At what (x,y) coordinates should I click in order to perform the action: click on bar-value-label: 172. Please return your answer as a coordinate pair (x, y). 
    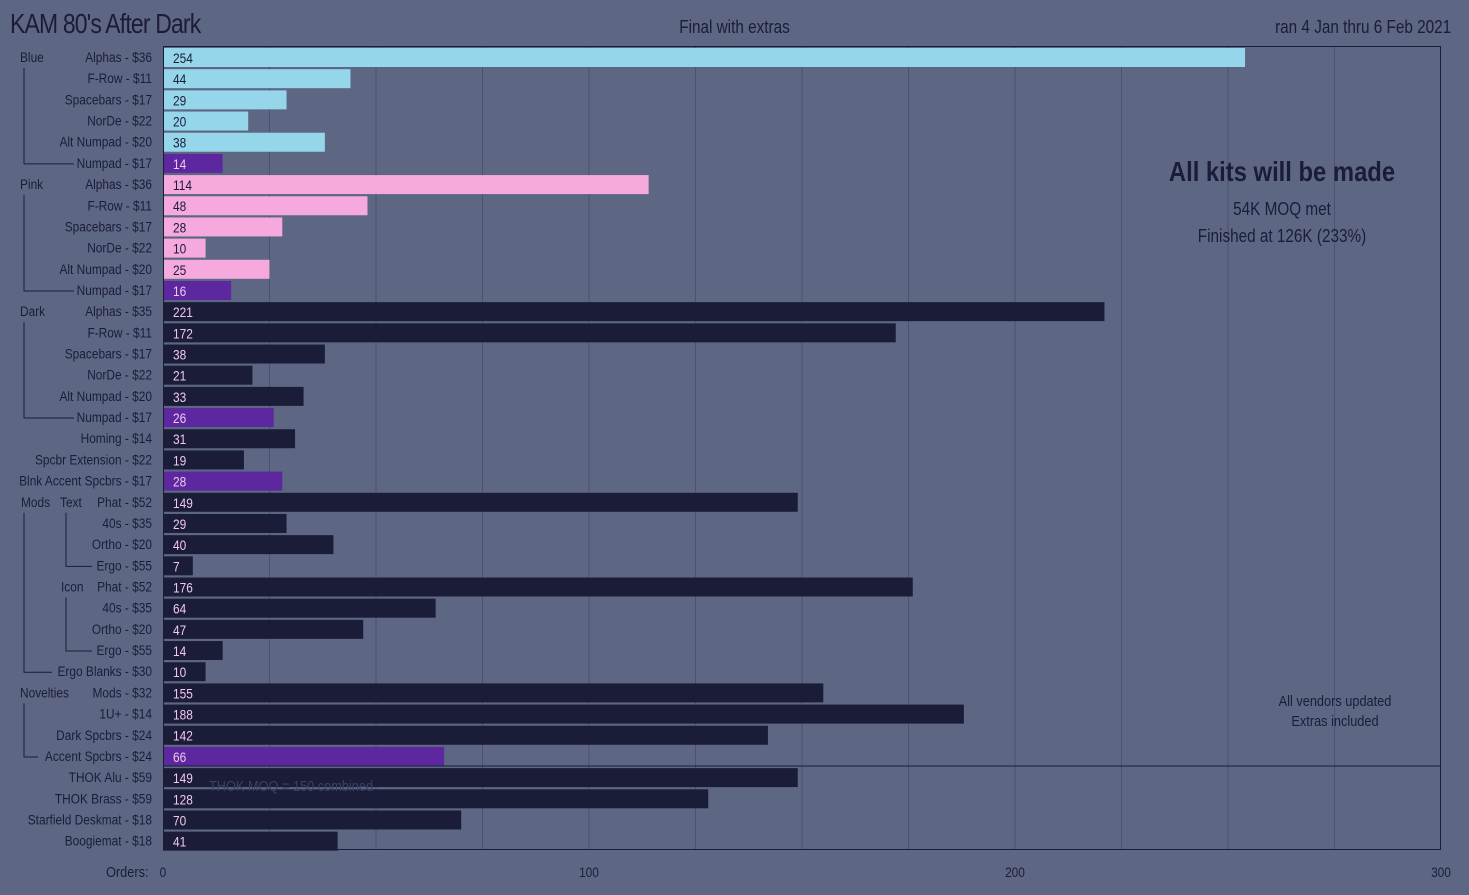
    Looking at the image, I should click on (183, 333).